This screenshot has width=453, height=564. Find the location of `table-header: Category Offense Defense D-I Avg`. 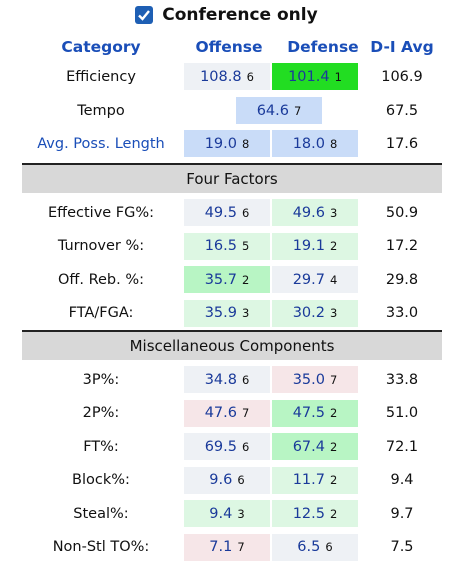

table-header: Category Offense Defense D-I Avg is located at coordinates (232, 47).